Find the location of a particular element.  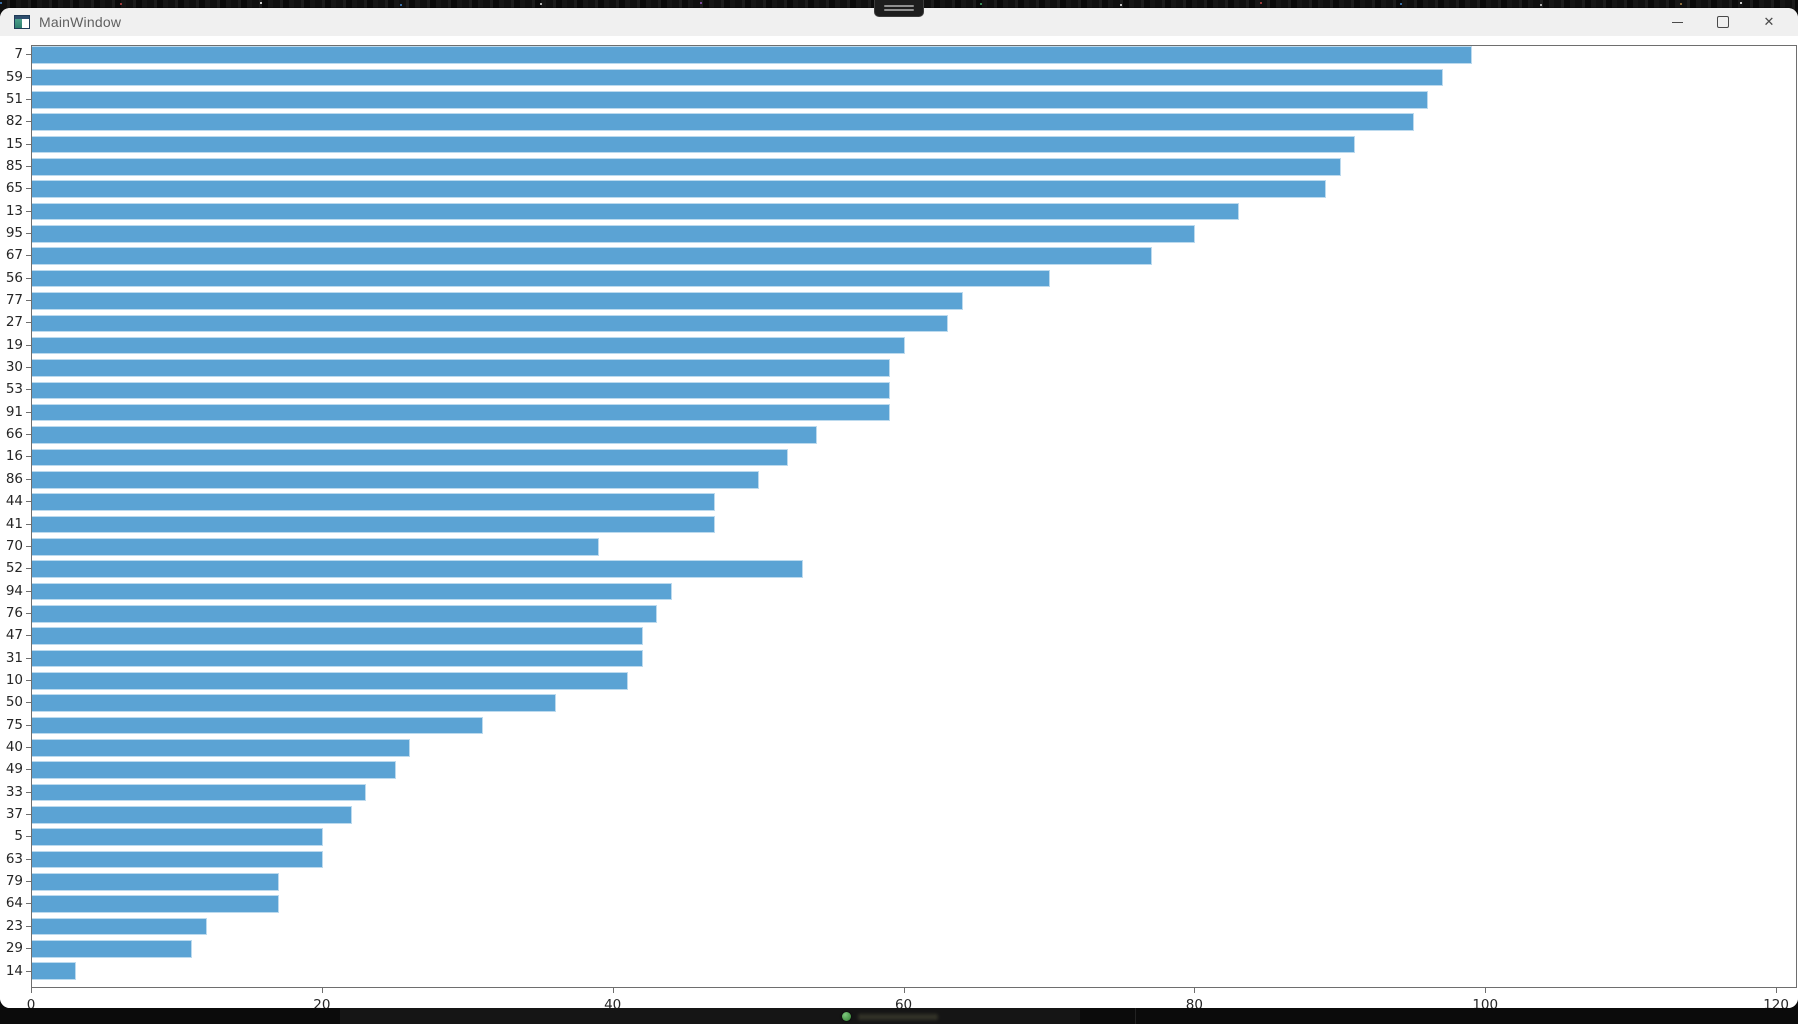

y-tick-label: 67 is located at coordinates (14, 255).